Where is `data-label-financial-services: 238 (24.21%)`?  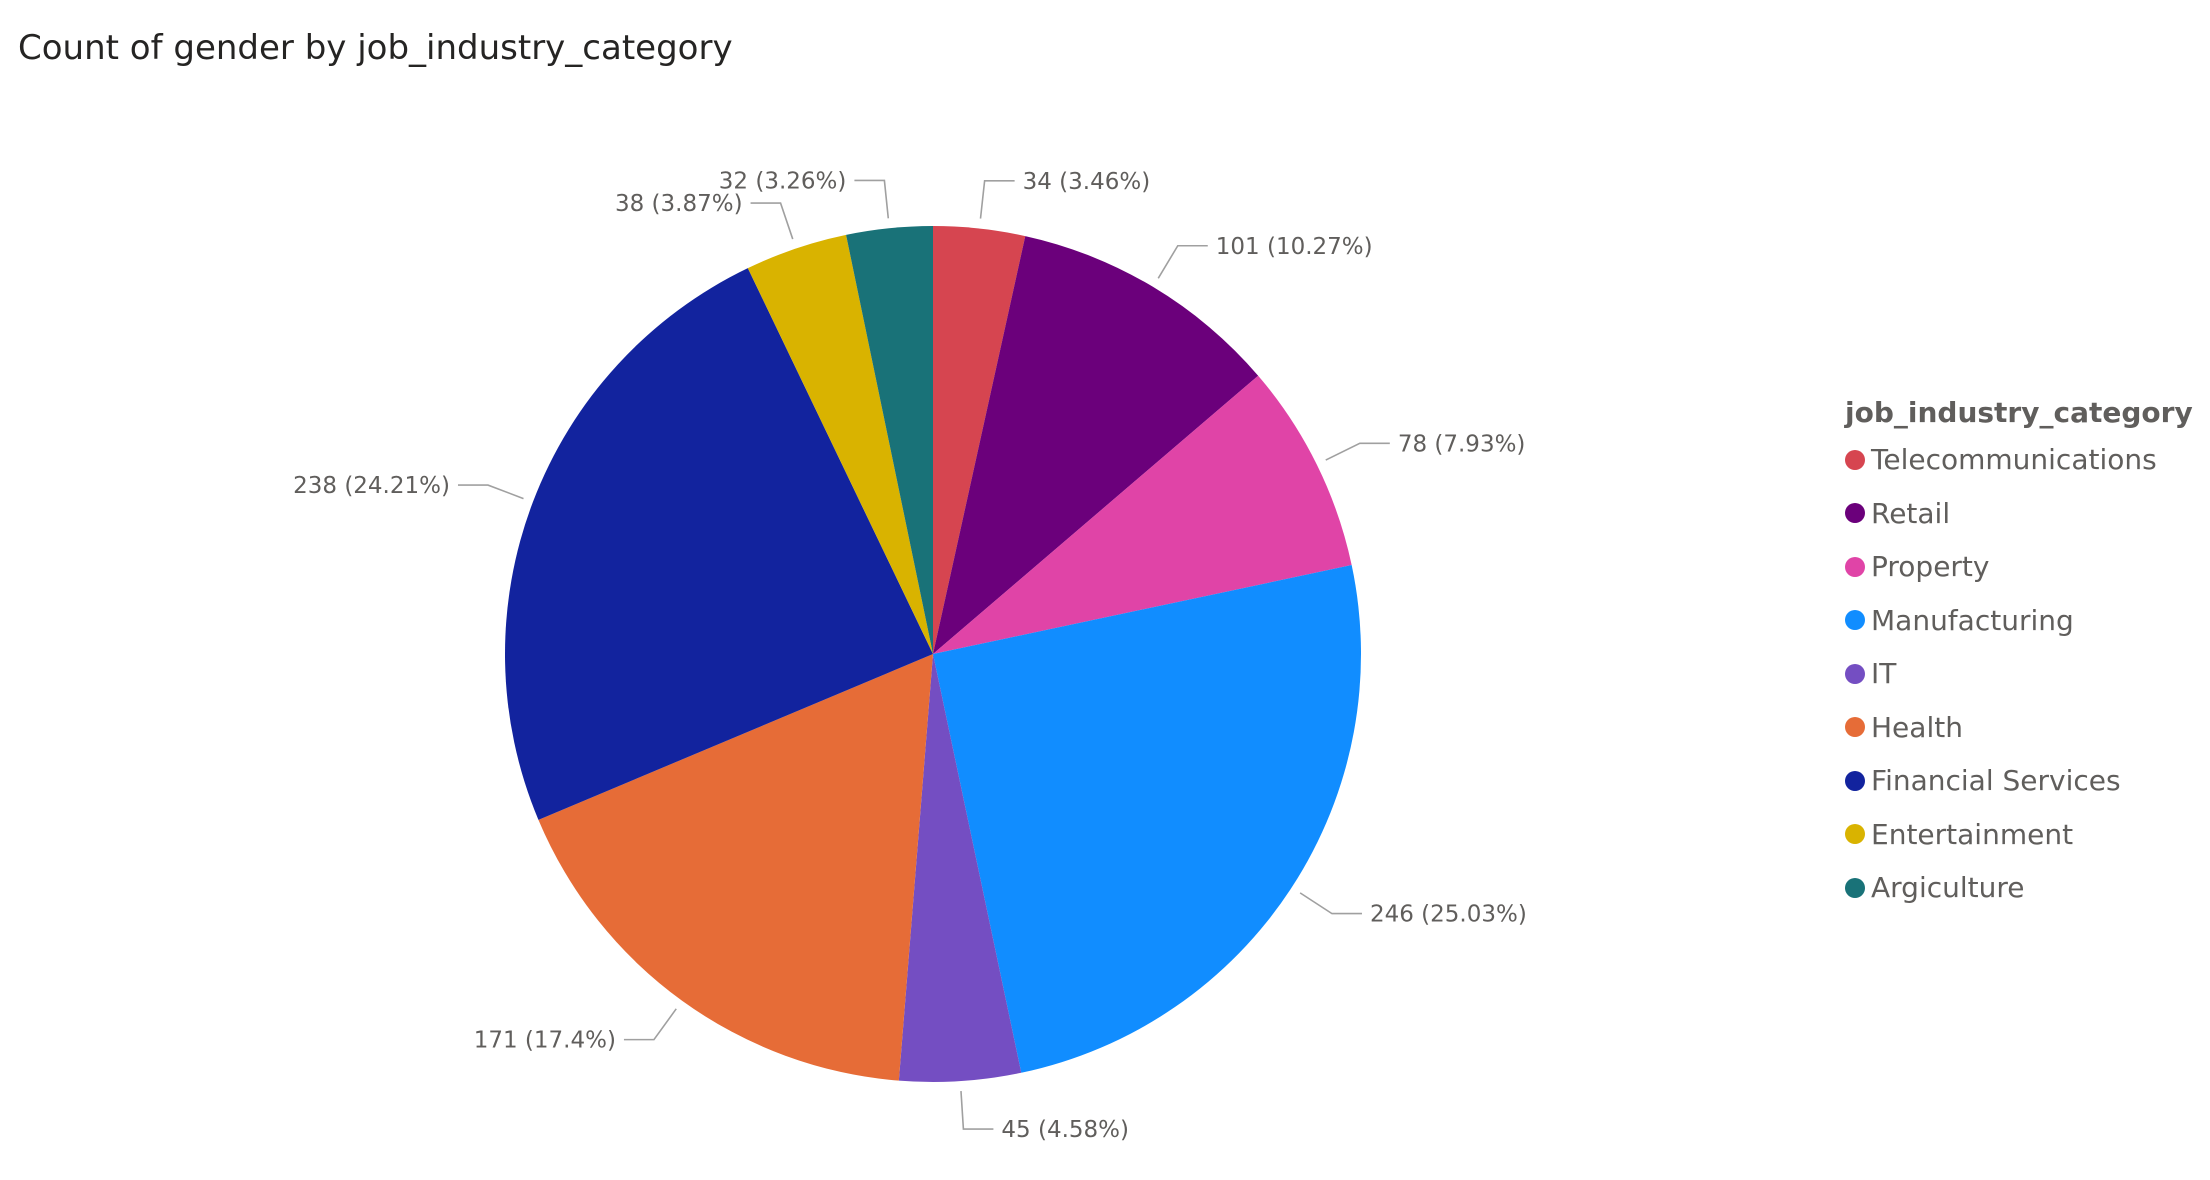
data-label-financial-services: 238 (24.21%) is located at coordinates (371, 486).